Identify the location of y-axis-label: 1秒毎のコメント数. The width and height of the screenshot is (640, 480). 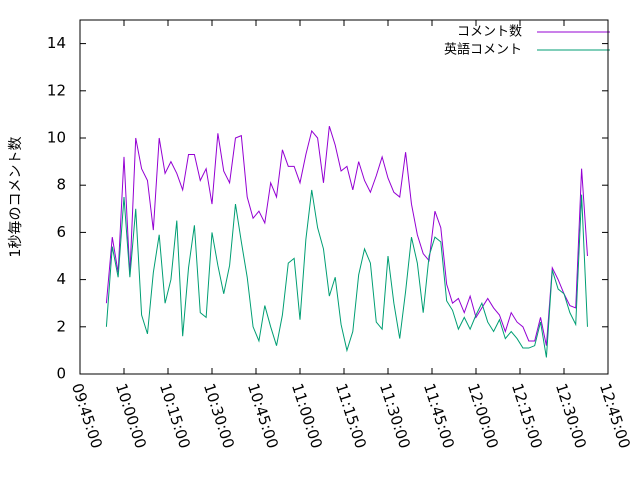
(16, 197).